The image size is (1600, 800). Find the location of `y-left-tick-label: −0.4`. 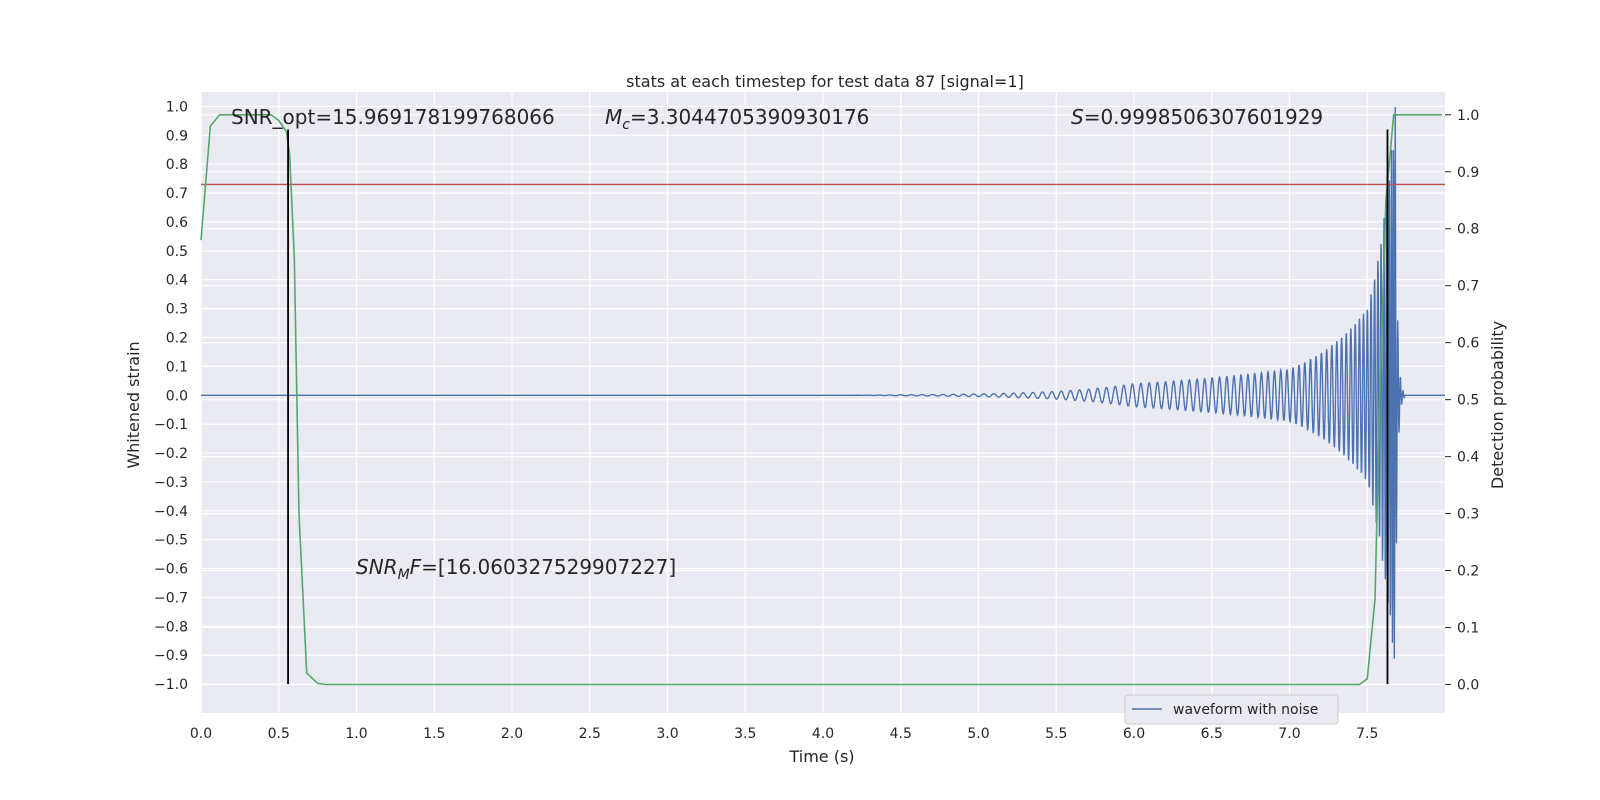

y-left-tick-label: −0.4 is located at coordinates (171, 512).